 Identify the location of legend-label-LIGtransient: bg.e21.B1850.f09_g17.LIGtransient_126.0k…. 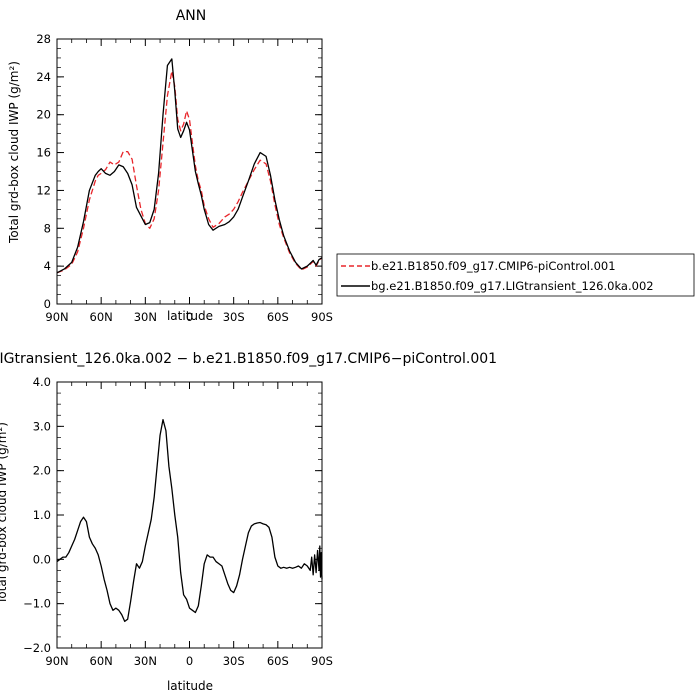
(512, 286).